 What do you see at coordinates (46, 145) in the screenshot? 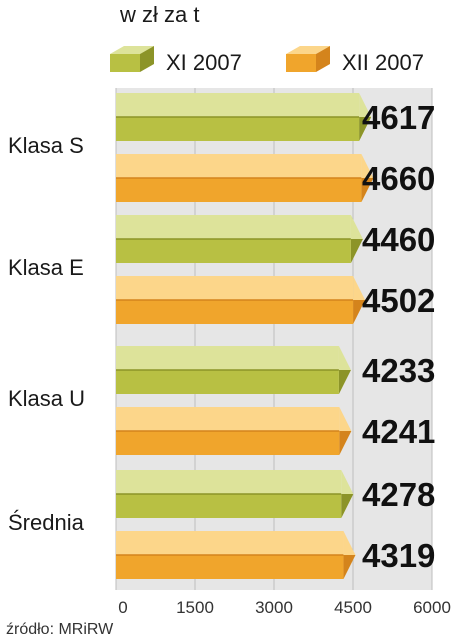
I see `category-label: Klasa S` at bounding box center [46, 145].